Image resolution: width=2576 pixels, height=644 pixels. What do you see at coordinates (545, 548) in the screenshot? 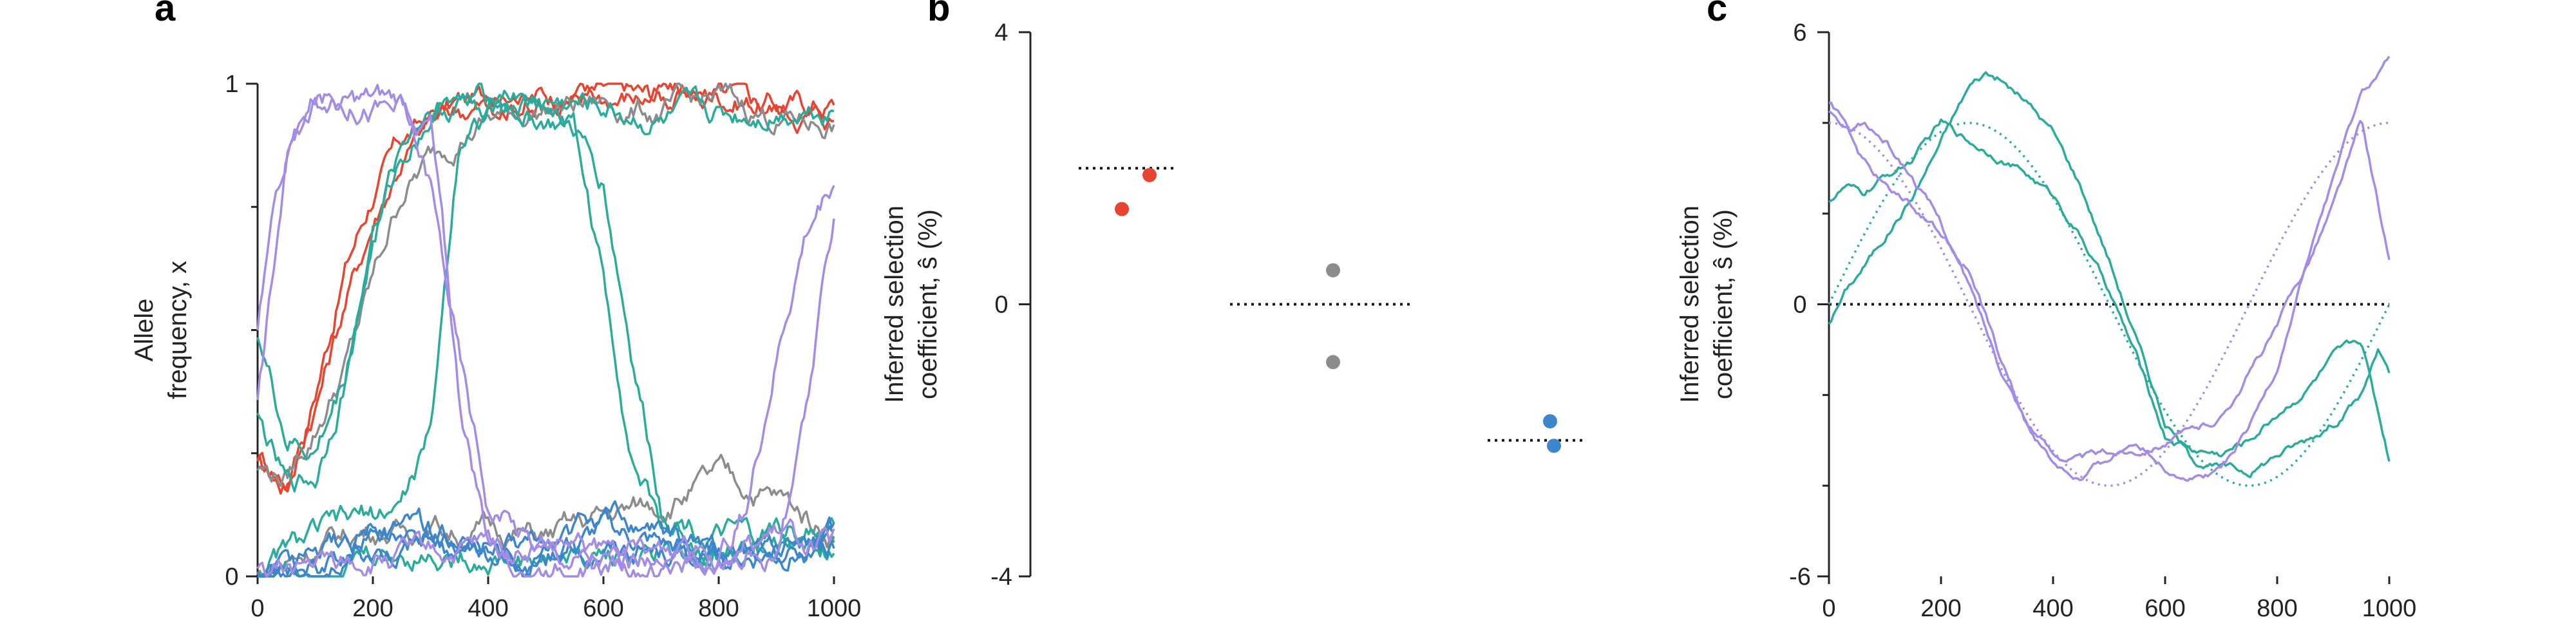
I see `series-line-purple` at bounding box center [545, 548].